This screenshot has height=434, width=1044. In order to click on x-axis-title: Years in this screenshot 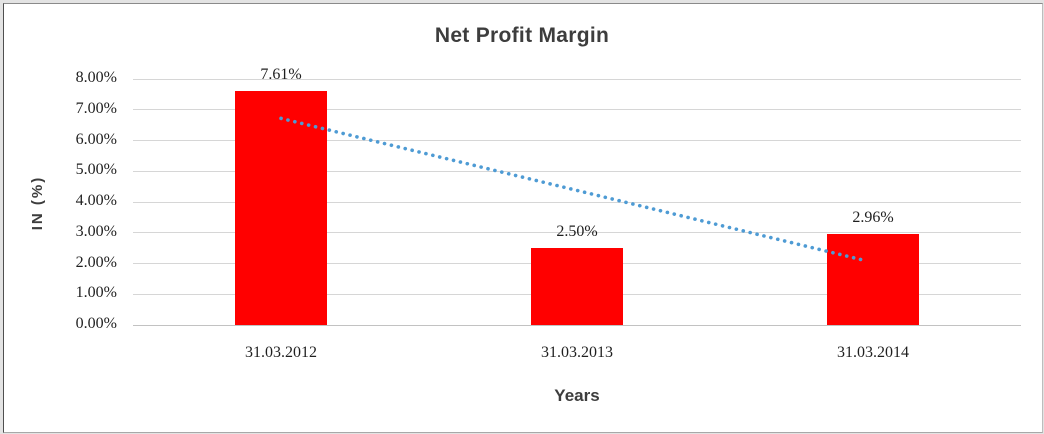, I will do `click(577, 395)`.